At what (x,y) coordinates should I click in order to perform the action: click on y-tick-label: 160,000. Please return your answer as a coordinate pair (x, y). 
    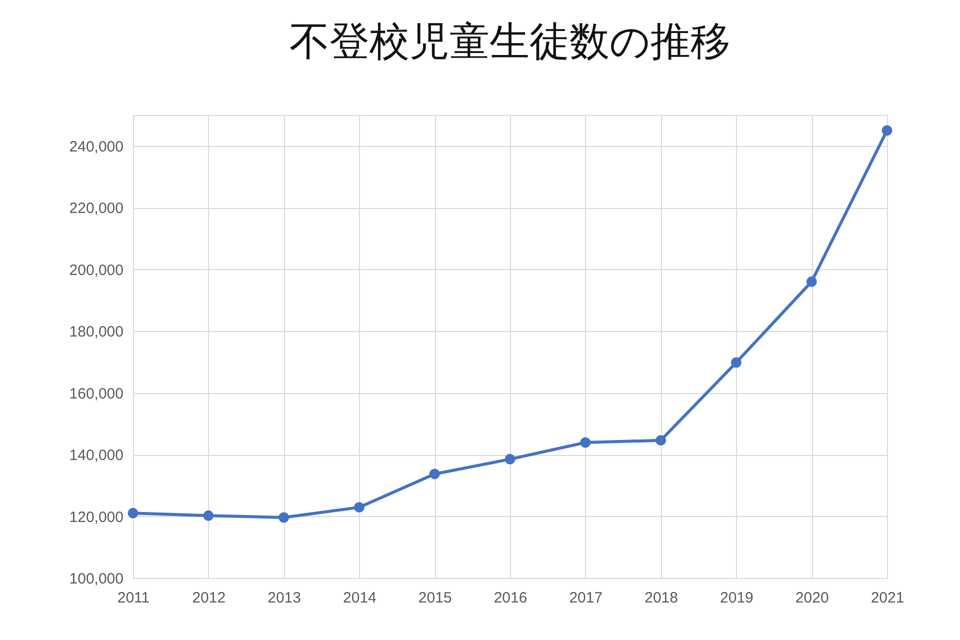
    Looking at the image, I should click on (96, 393).